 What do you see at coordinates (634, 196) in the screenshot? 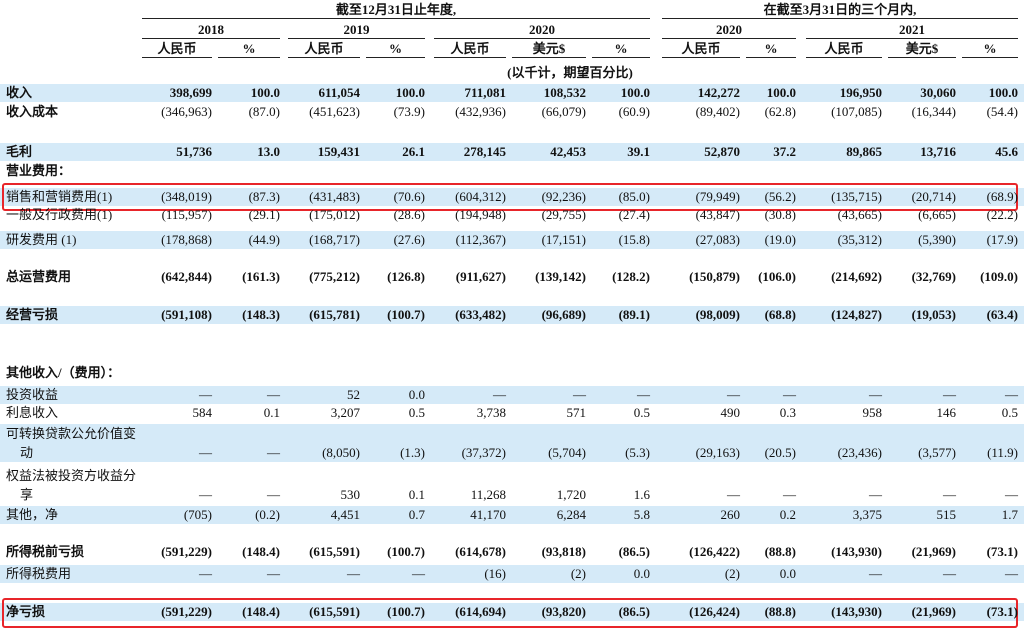
I see `cell-value: (85.0)` at bounding box center [634, 196].